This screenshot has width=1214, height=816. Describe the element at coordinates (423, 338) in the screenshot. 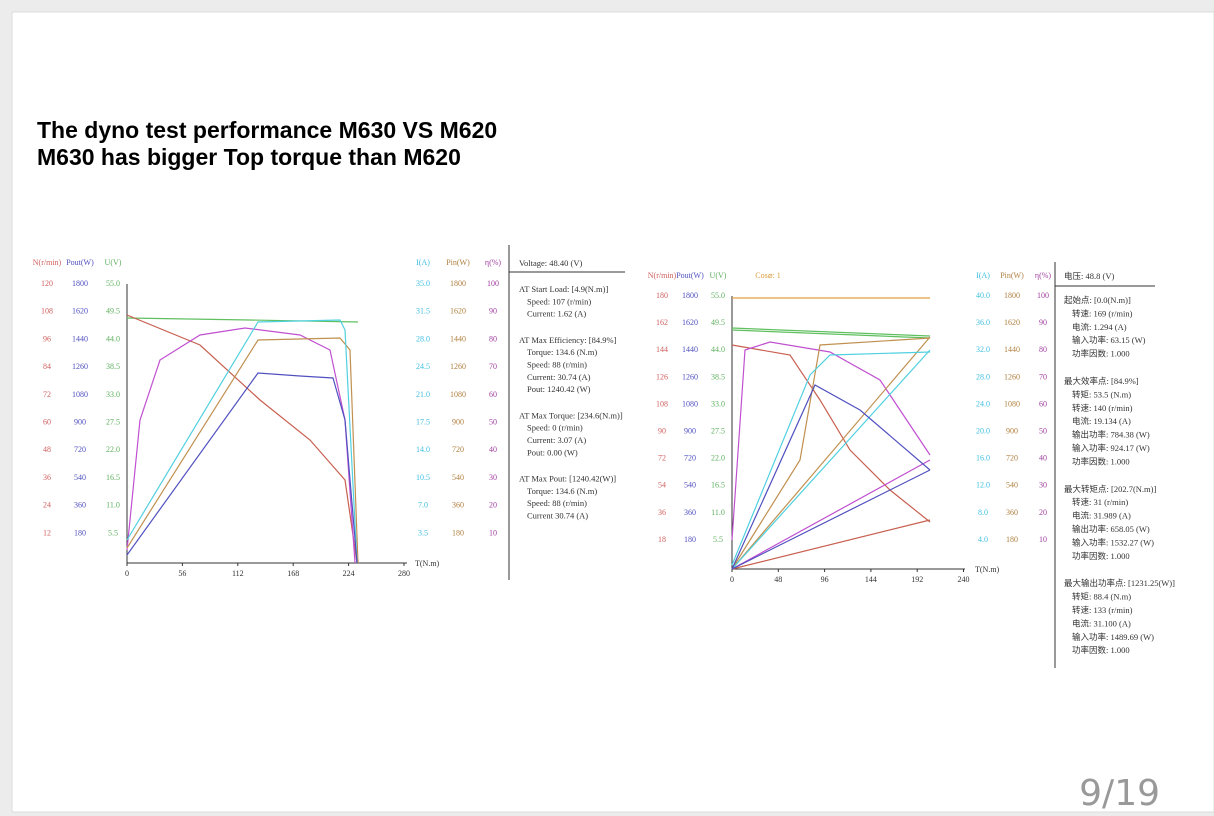

I see `scale-label: 28.0` at that location.